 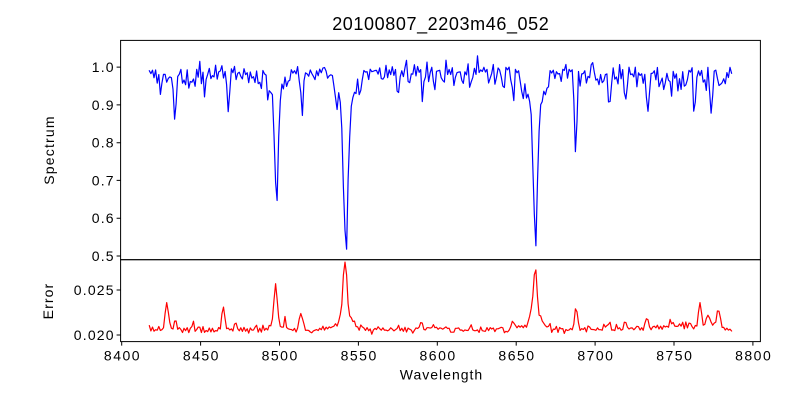 What do you see at coordinates (440, 24) in the screenshot?
I see `svg-text: 20100807_2203m46_052` at bounding box center [440, 24].